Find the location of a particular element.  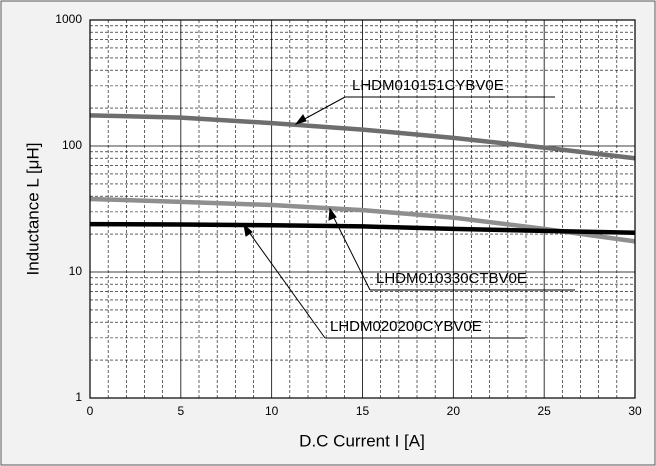

y-tick-label: 1000 is located at coordinates (68, 19).